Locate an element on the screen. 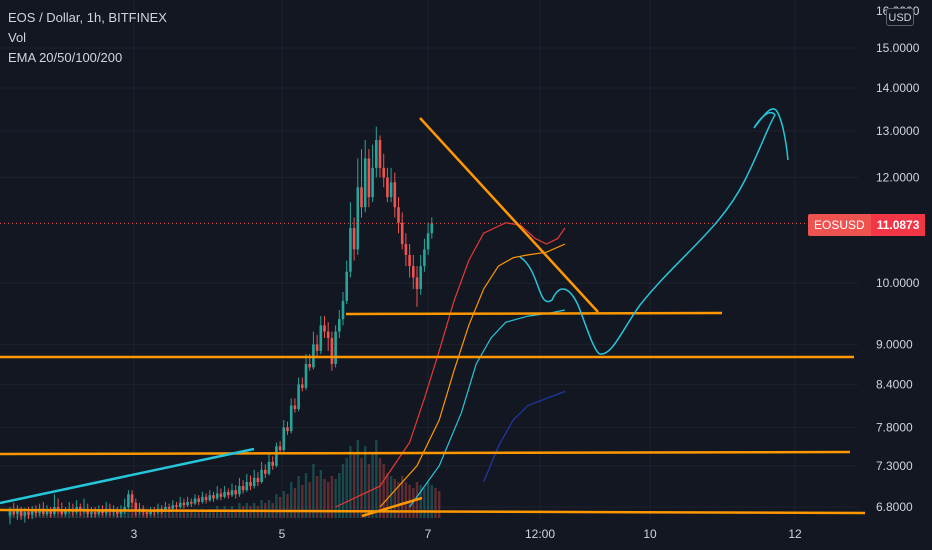  price-axis is located at coordinates (895, 275).